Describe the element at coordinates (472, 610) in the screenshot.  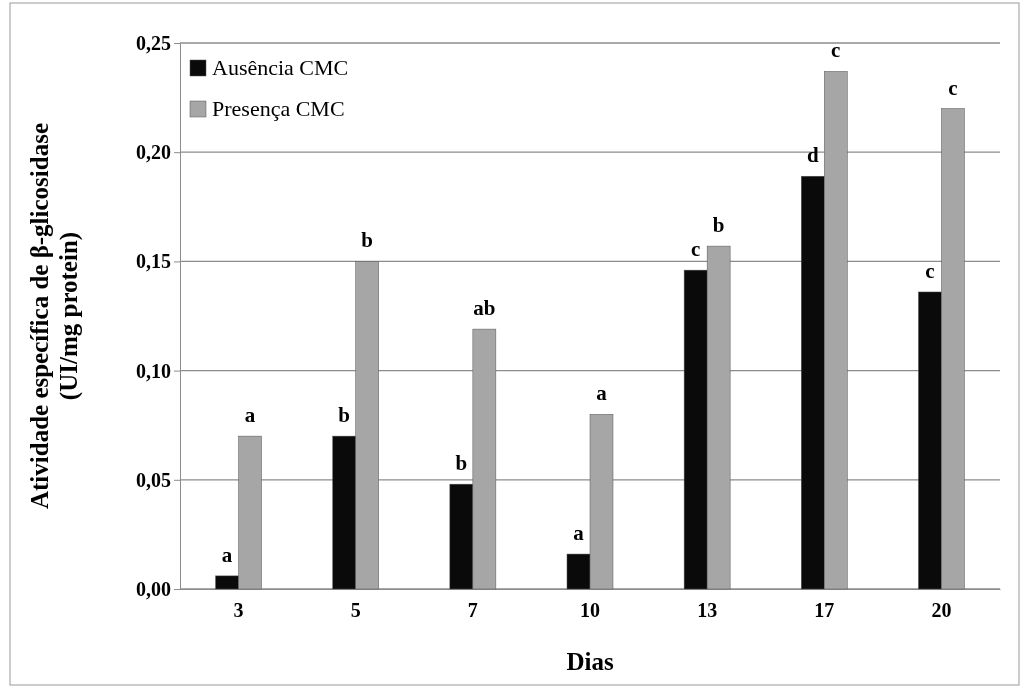
I see `x-tick-label: 7` at that location.